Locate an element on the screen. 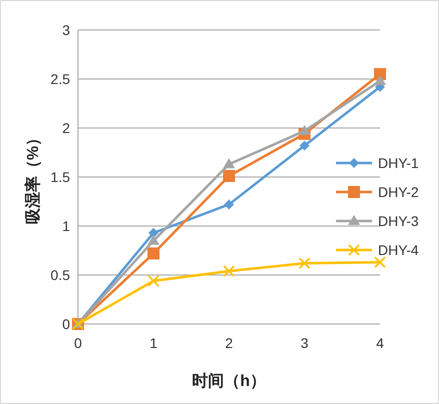 This screenshot has height=404, width=439. x-tick-label: 2 is located at coordinates (229, 343).